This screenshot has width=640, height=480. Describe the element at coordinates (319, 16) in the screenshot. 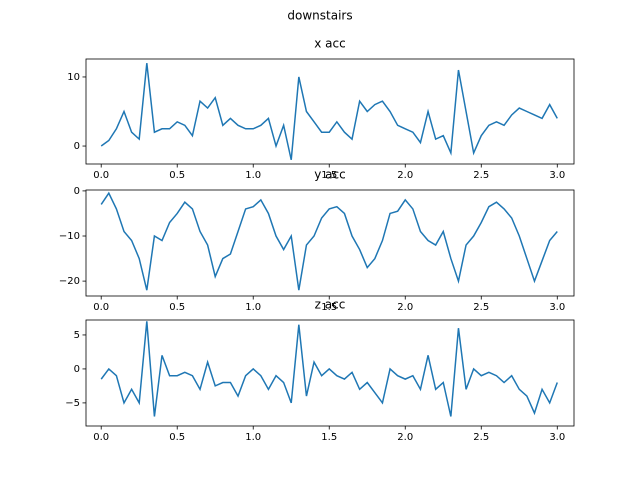

I see `figure-title: downstairs` at that location.